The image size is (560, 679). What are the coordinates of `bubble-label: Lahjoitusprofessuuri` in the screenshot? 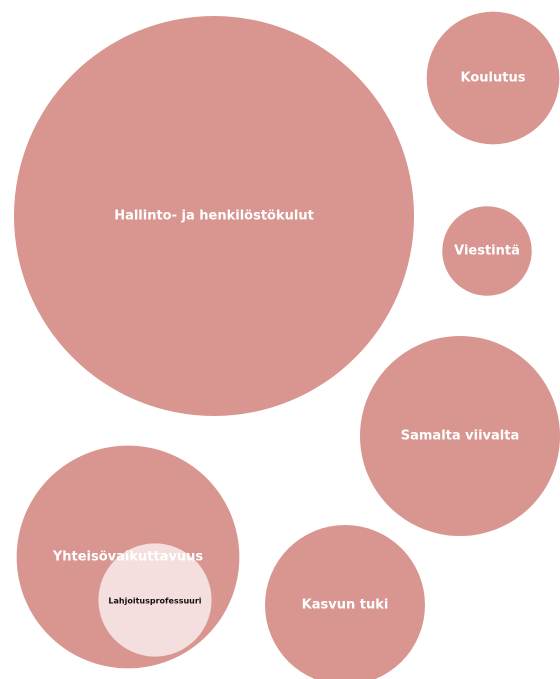 It's located at (154, 601).